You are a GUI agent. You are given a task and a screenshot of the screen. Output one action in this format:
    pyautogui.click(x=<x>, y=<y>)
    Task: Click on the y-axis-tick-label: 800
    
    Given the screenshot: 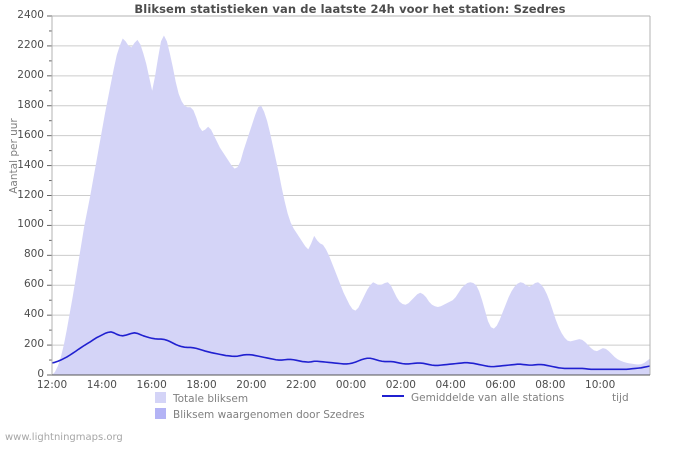 What is the action you would take?
    pyautogui.click(x=33, y=254)
    